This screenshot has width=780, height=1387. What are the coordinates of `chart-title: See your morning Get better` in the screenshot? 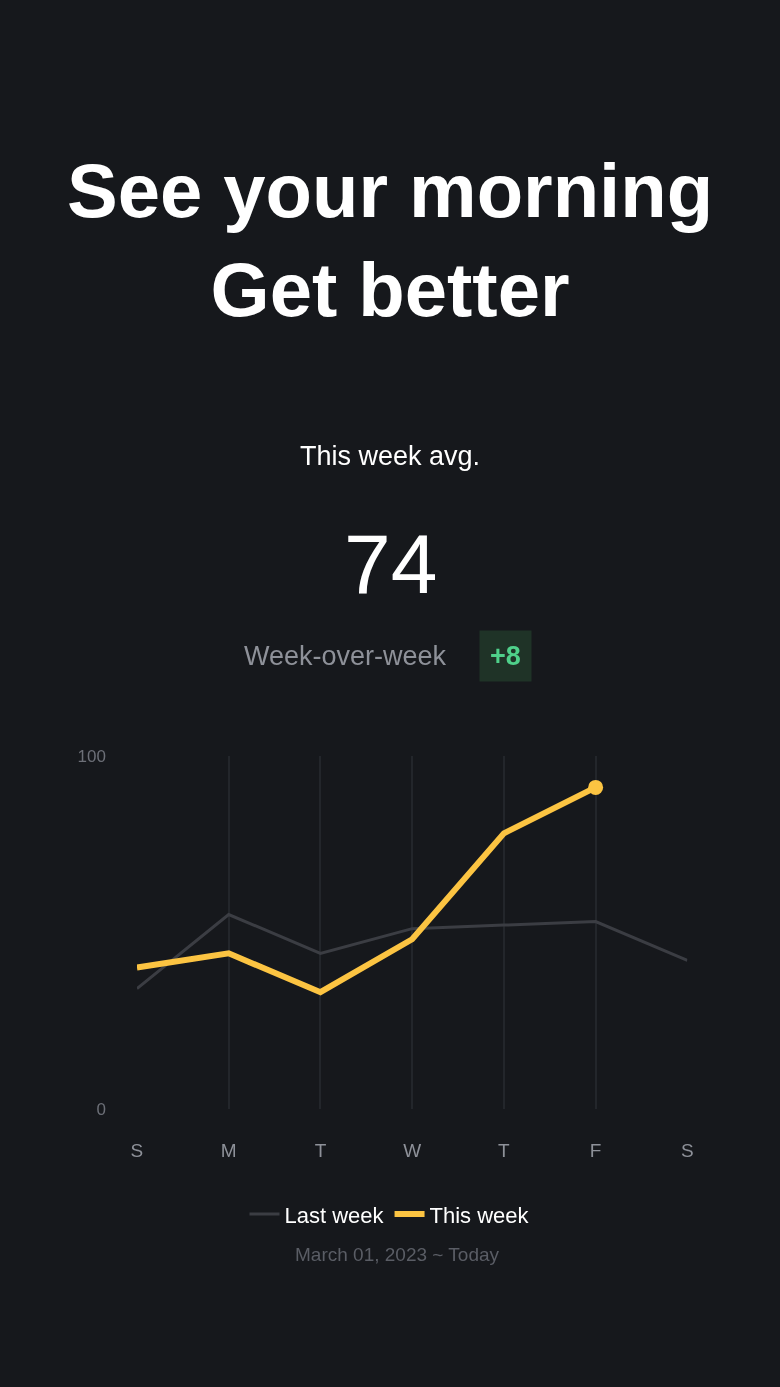 It's located at (390, 240).